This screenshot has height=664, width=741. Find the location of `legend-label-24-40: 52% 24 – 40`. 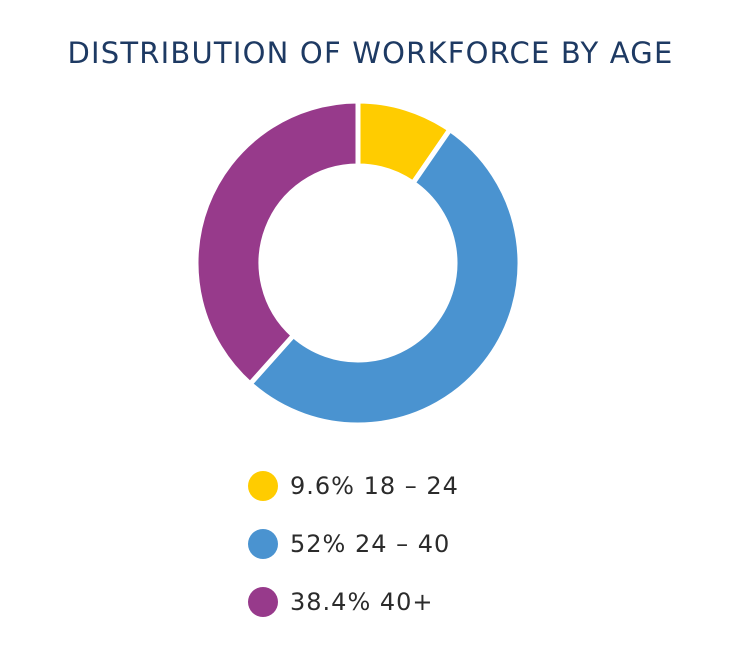

legend-label-24-40: 52% 24 – 40 is located at coordinates (370, 544).